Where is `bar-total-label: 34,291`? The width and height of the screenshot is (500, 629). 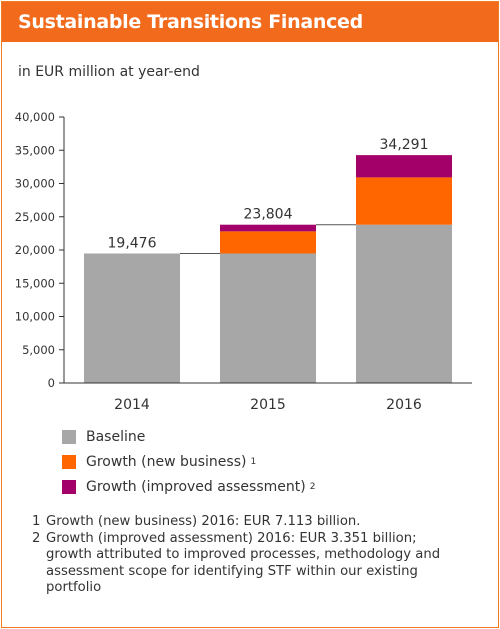
bar-total-label: 34,291 is located at coordinates (404, 145).